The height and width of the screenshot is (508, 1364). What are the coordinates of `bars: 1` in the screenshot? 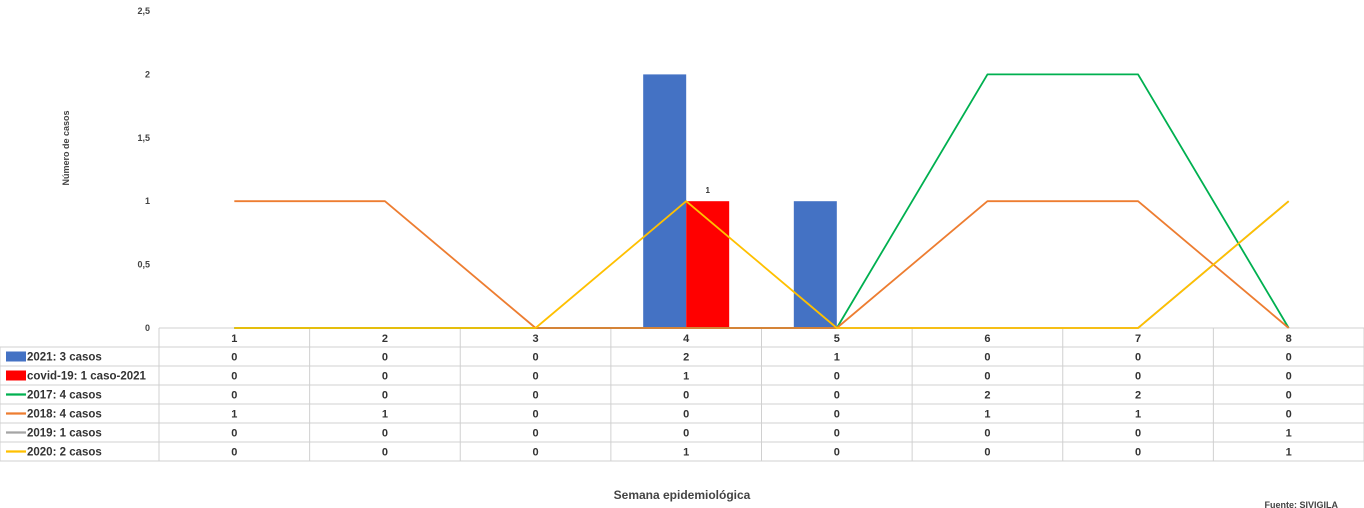 It's located at (740, 201).